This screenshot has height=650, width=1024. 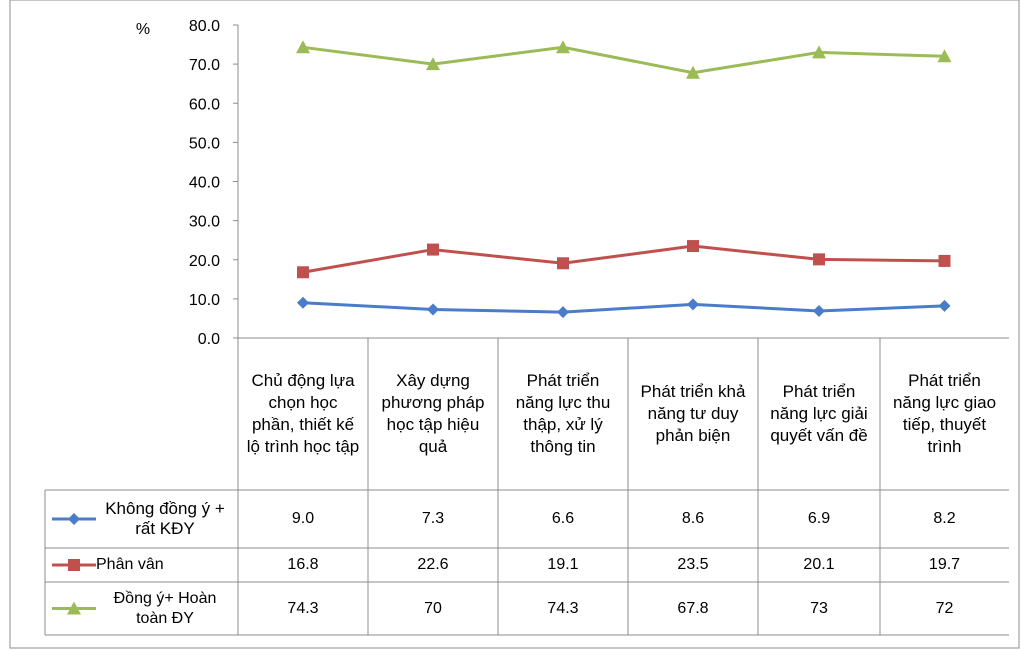 What do you see at coordinates (563, 518) in the screenshot?
I see `table-value-cell: 6.6` at bounding box center [563, 518].